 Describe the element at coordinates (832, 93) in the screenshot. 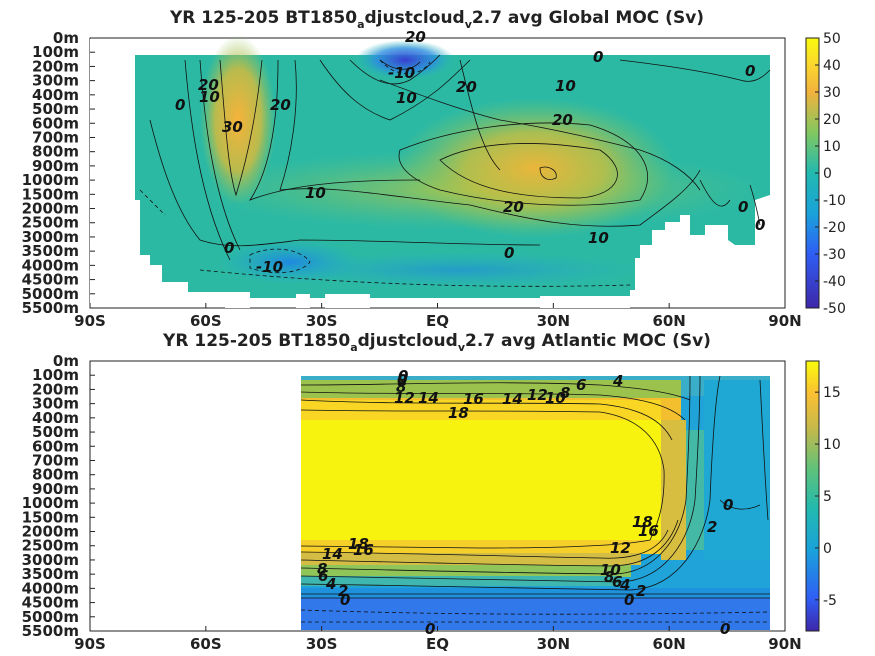

I see `colorbar-tick-label: 30` at that location.